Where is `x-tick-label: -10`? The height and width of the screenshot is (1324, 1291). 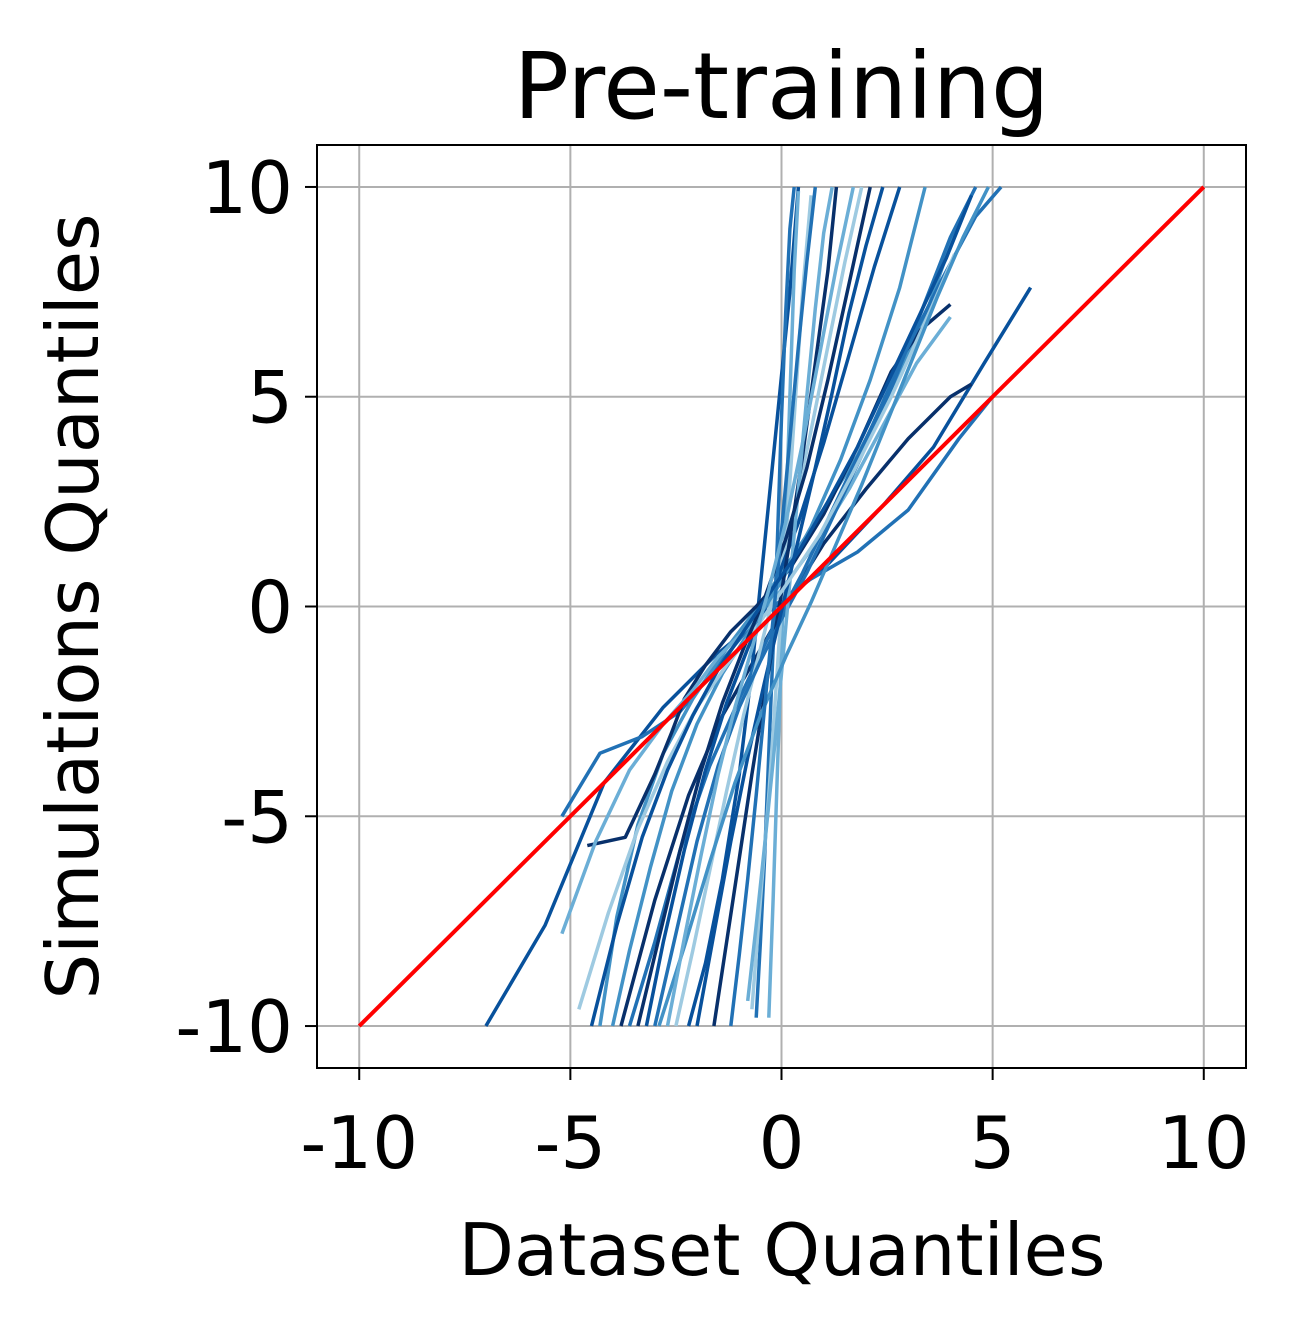
x-tick-label: -10 is located at coordinates (359, 1143).